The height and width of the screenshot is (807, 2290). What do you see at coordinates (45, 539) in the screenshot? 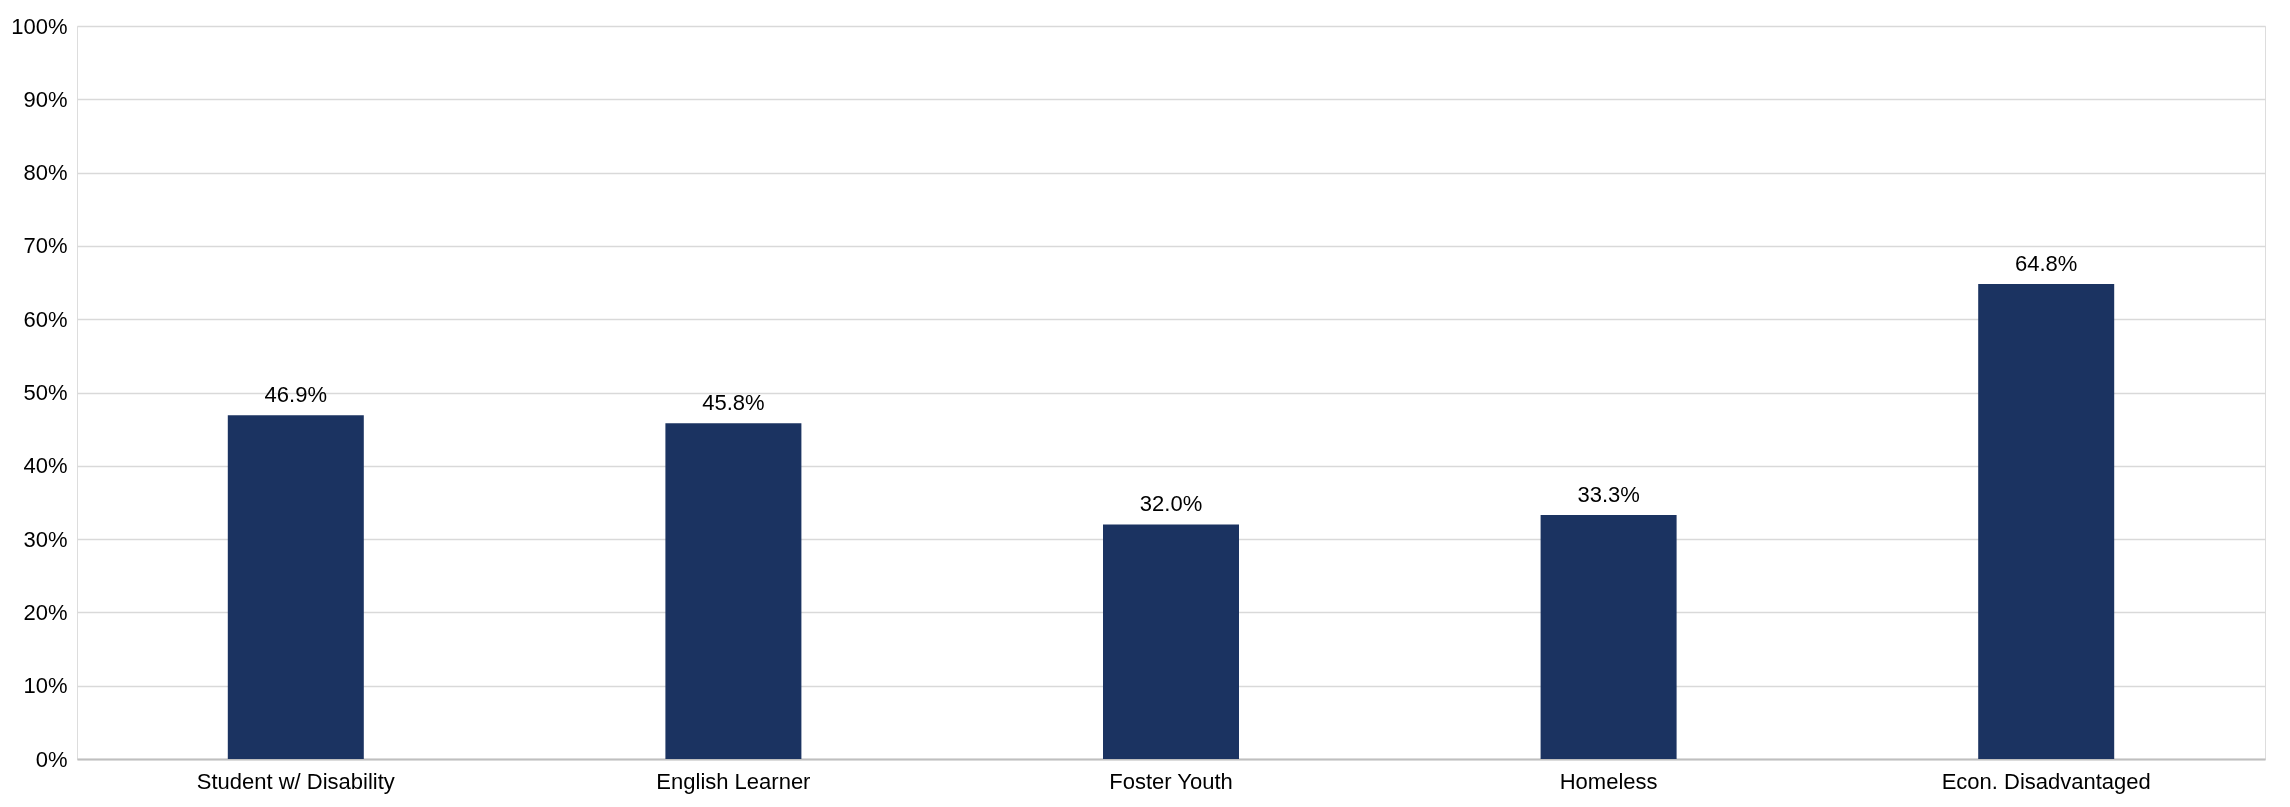
I see `y-tick-label: 30%` at bounding box center [45, 539].